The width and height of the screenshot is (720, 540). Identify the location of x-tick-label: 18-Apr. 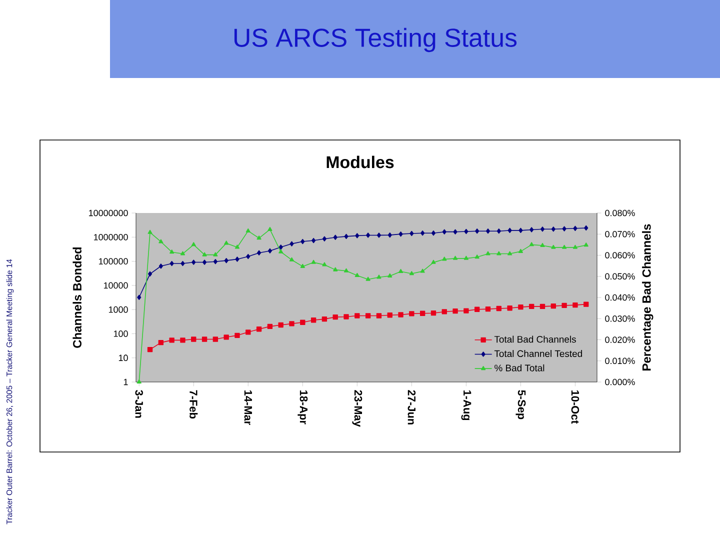
(303, 407).